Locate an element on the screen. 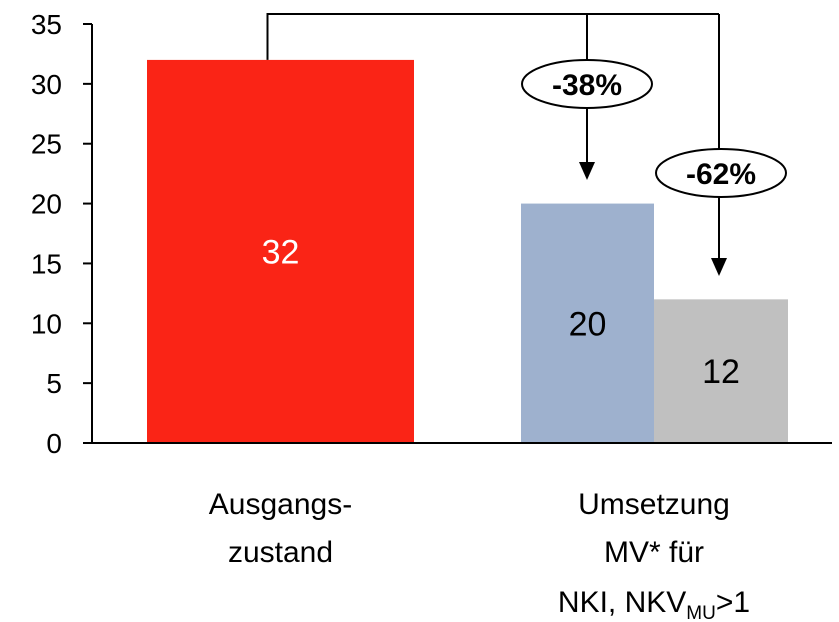  connector-bracket is located at coordinates (492, 36).